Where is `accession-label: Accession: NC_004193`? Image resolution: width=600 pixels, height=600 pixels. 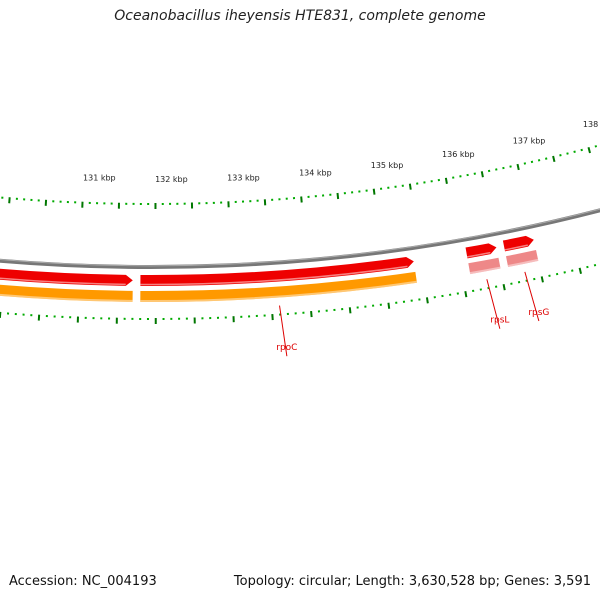 accession-label: Accession: NC_004193 is located at coordinates (83, 581).